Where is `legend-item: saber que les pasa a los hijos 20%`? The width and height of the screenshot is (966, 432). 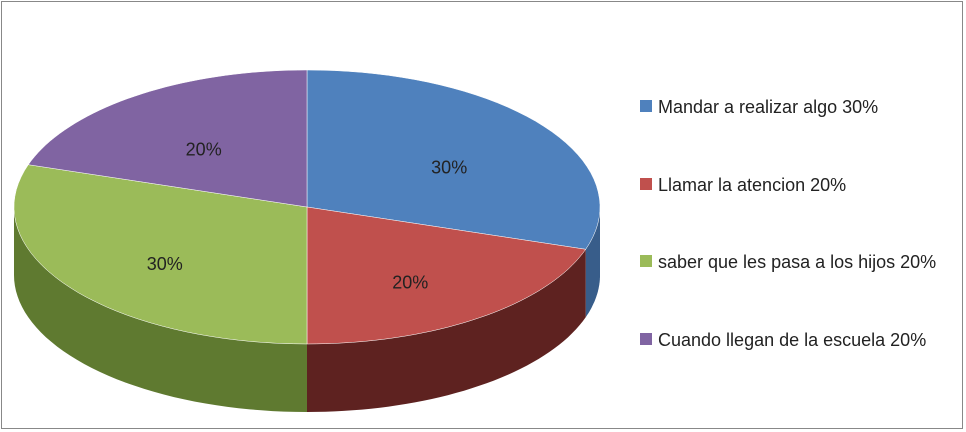 legend-item: saber que les pasa a los hijos 20% is located at coordinates (802, 262).